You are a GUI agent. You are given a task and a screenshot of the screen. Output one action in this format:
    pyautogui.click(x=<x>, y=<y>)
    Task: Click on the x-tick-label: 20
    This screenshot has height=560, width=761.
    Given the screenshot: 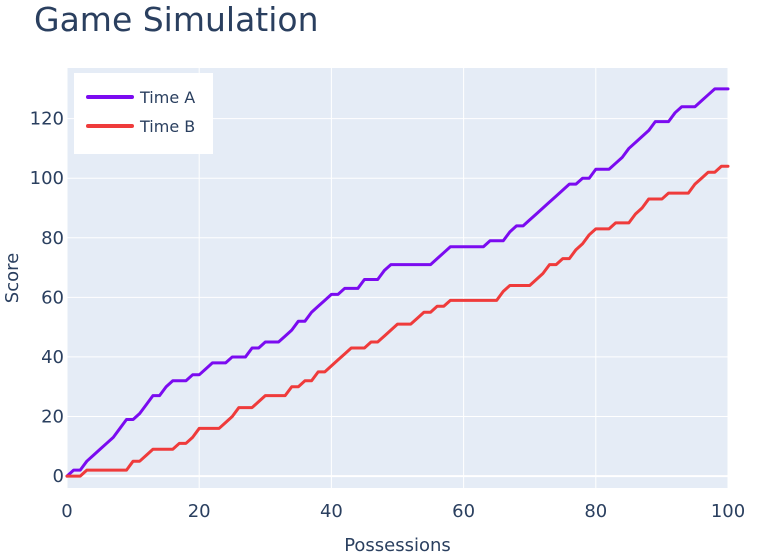 What is the action you would take?
    pyautogui.click(x=199, y=511)
    